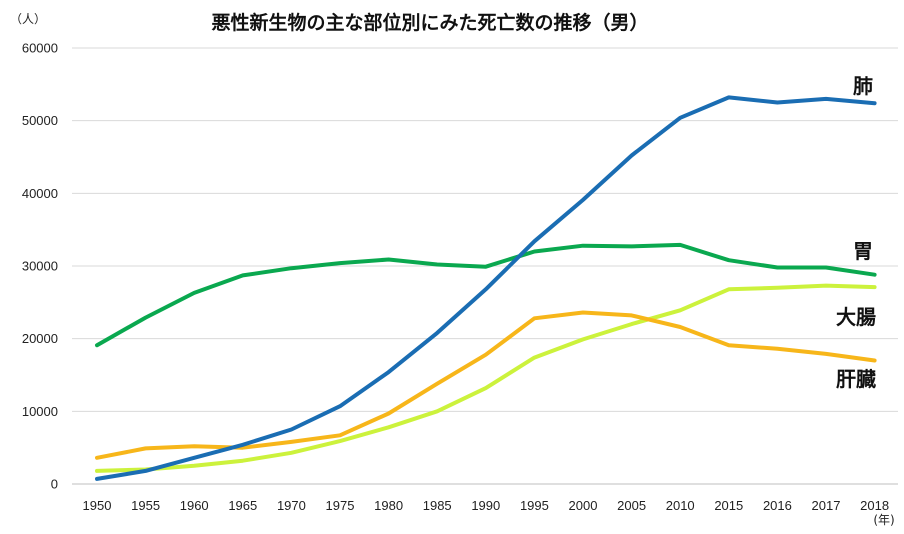  Describe the element at coordinates (863, 86) in the screenshot. I see `series-label-lung: 肺` at that location.